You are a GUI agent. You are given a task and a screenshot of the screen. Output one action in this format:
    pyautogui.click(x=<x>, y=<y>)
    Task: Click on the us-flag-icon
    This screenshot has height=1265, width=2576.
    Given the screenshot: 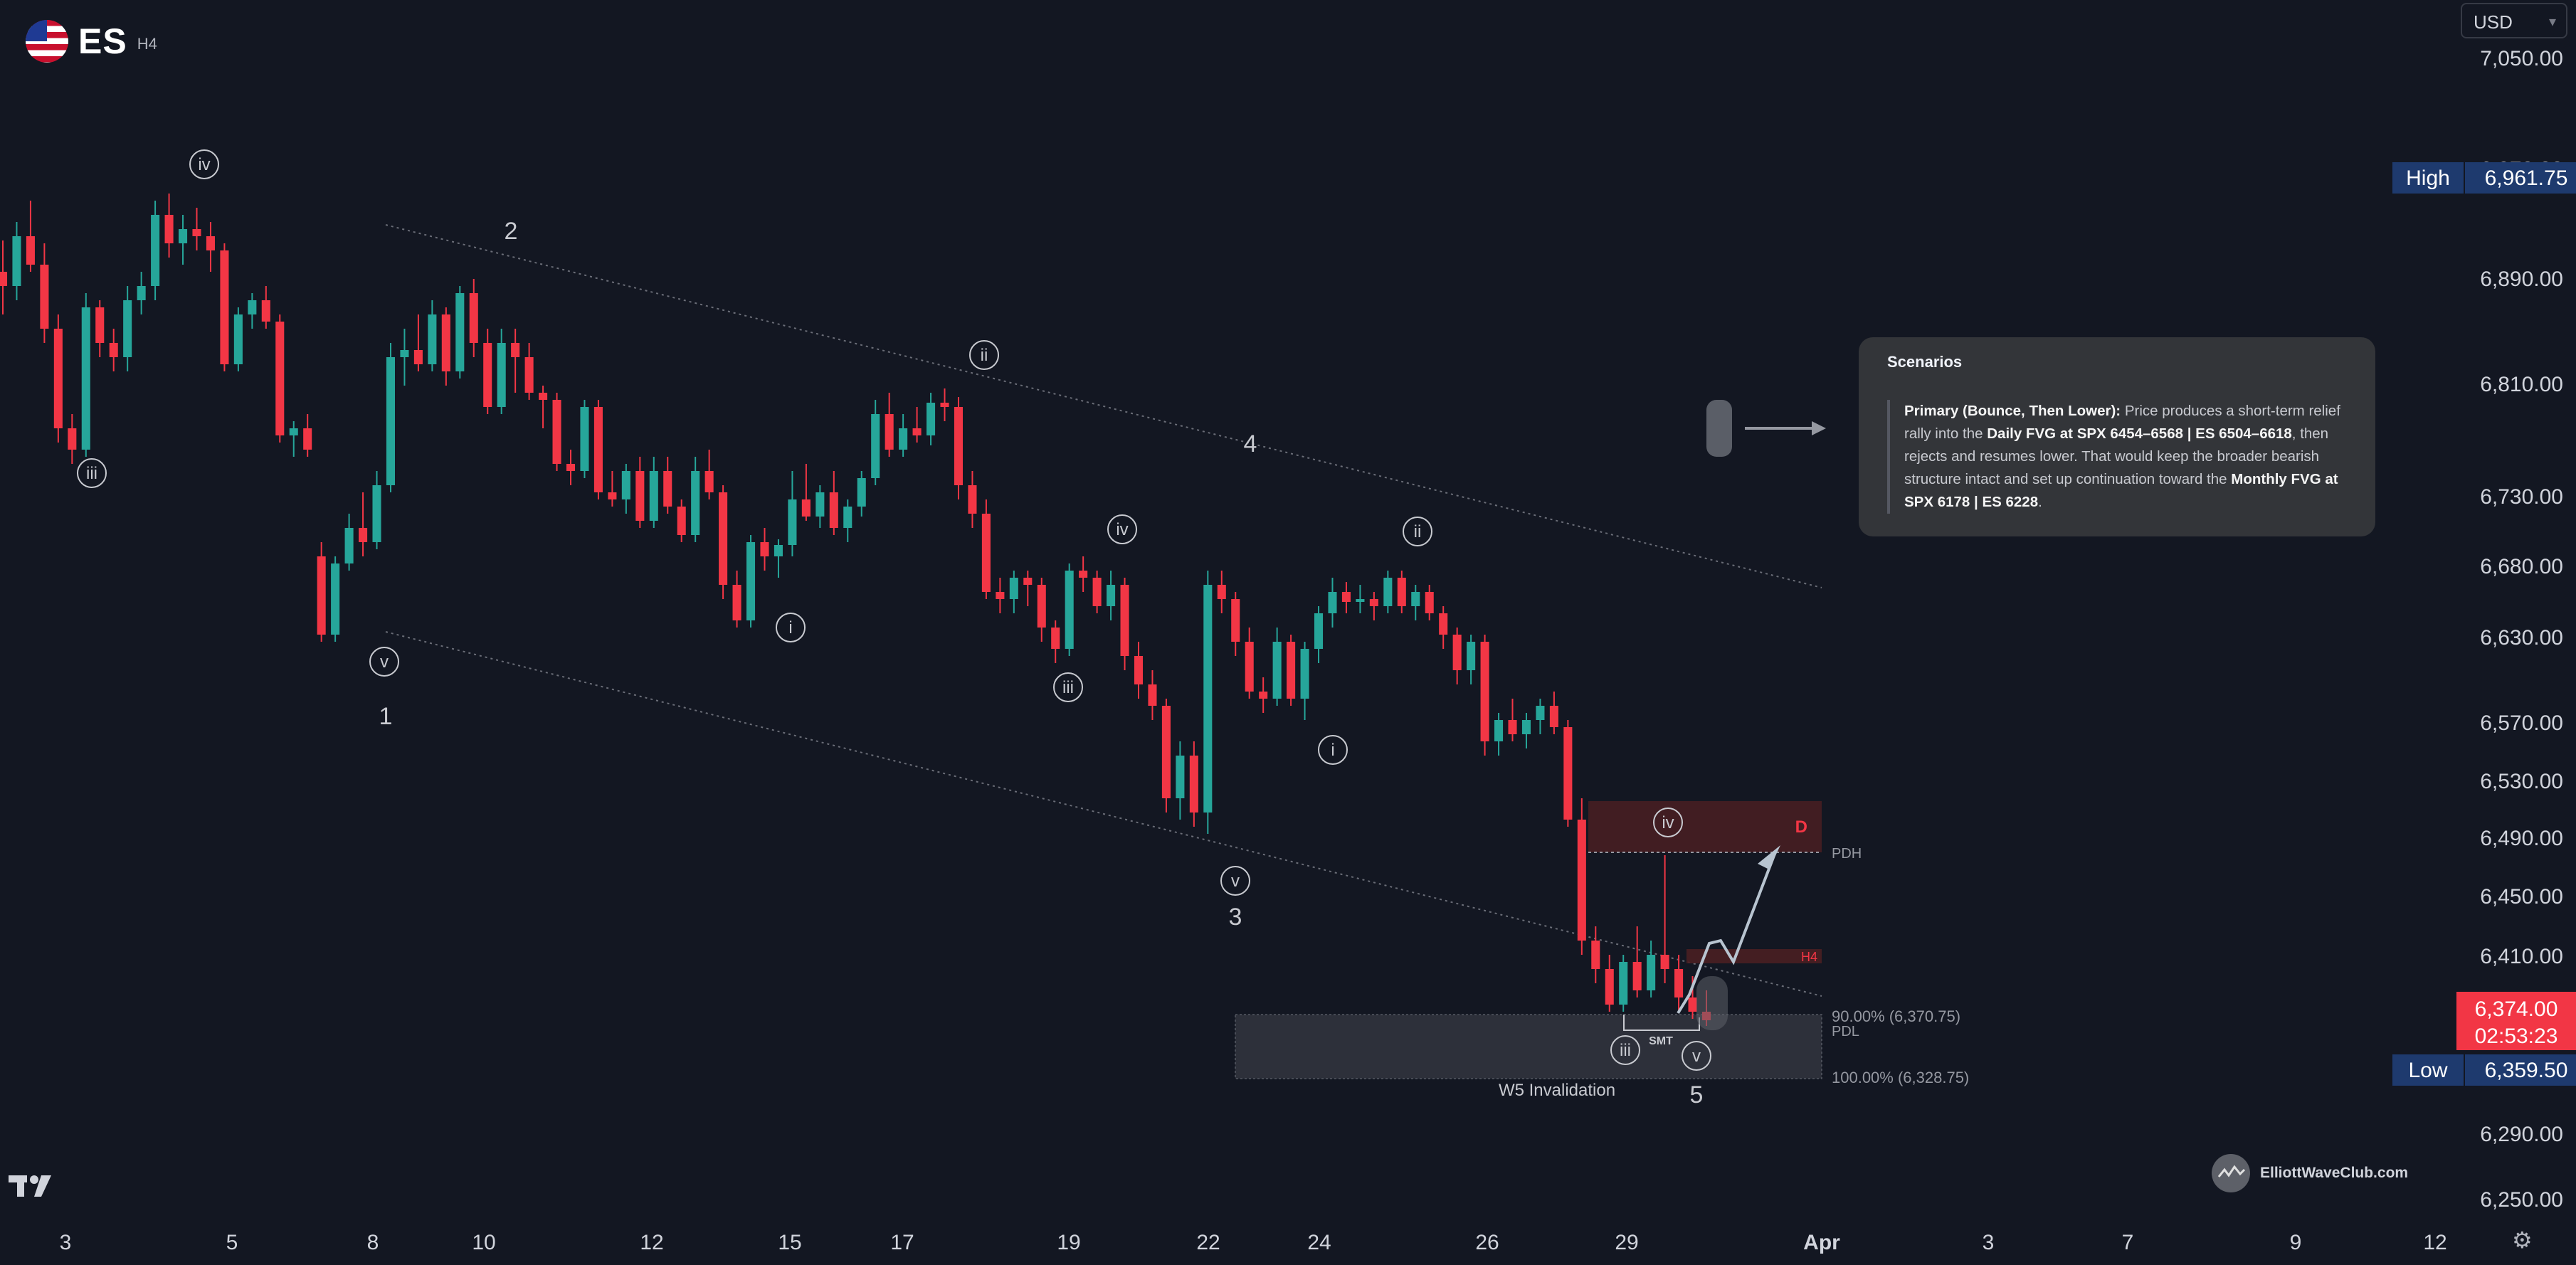 What is the action you would take?
    pyautogui.click(x=47, y=41)
    